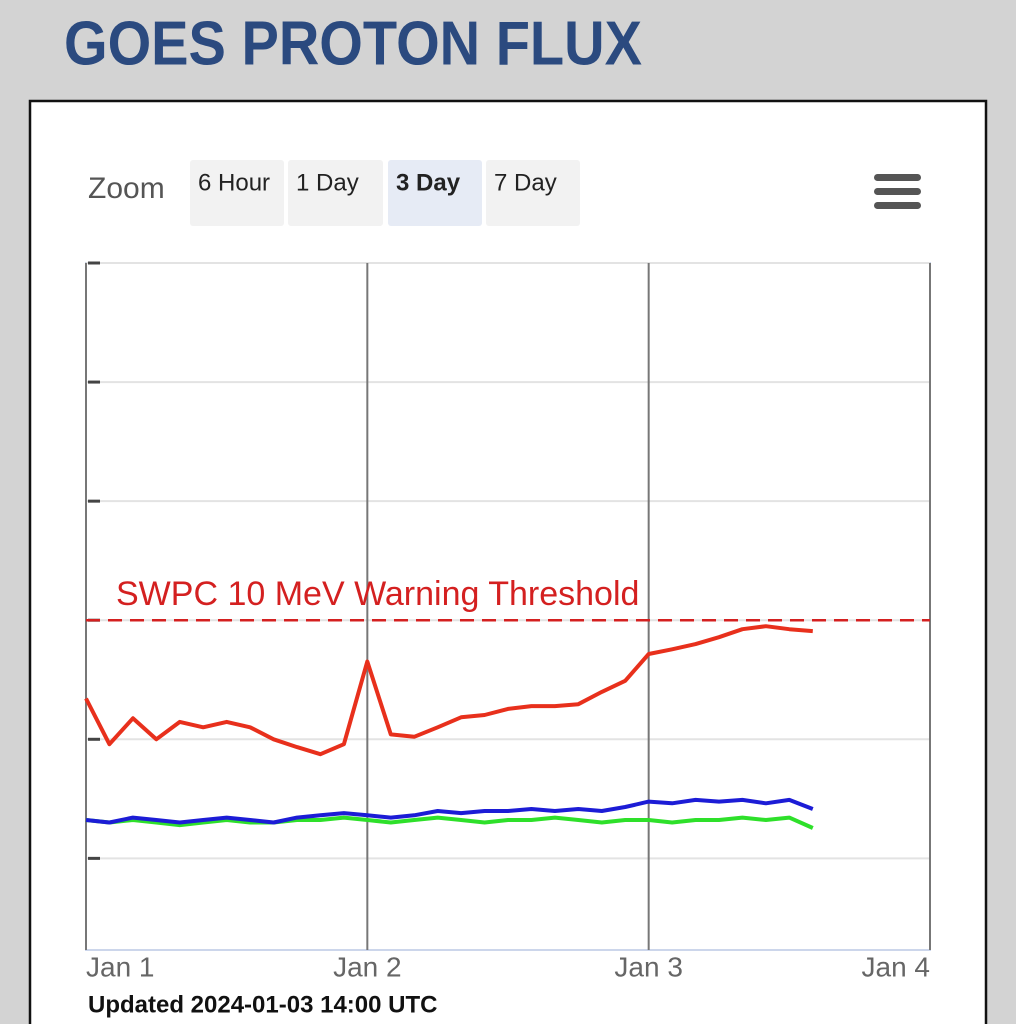  I want to click on zoom-button: 1 Day, so click(335, 193).